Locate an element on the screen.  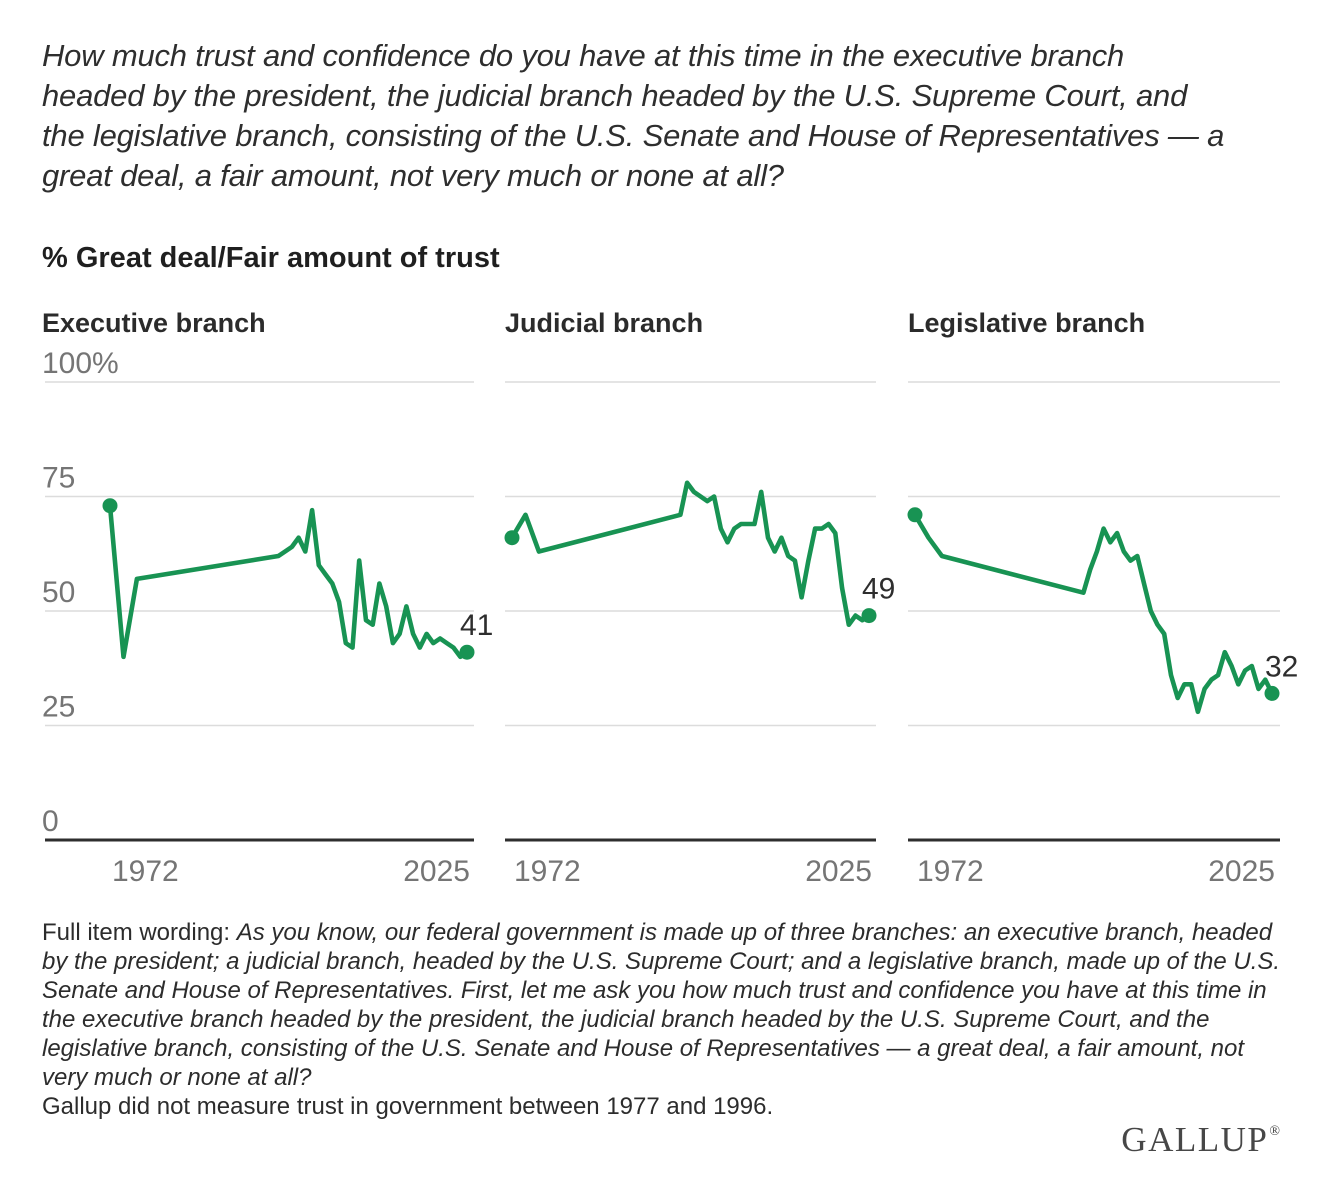
legislative-branch-line-chart: 1972 2025 32 is located at coordinates (1102, 634).